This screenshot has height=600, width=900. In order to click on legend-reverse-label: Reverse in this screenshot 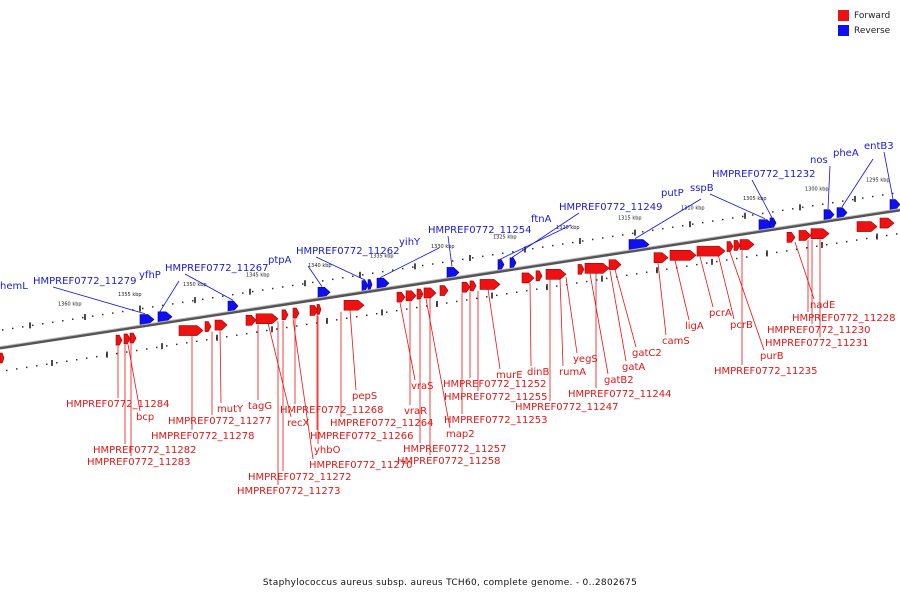, I will do `click(872, 30)`.